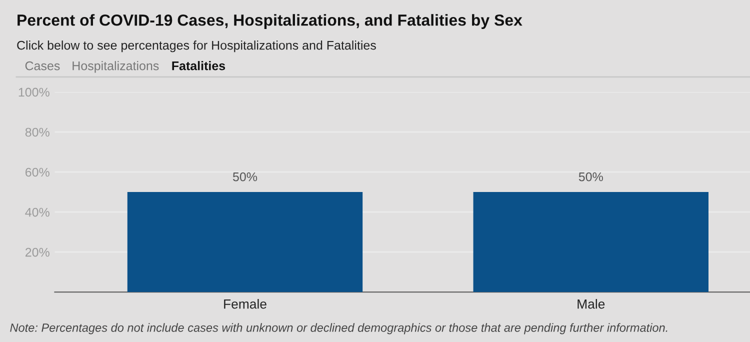 This screenshot has width=750, height=342. I want to click on text: Fatalities, so click(199, 65).